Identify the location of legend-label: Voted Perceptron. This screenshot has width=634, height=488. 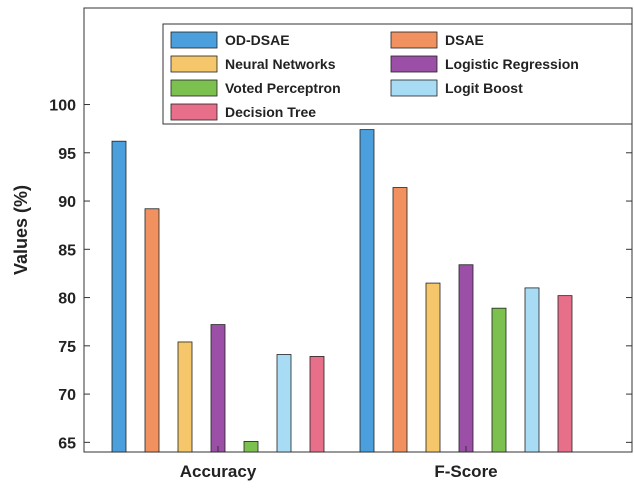
(283, 88).